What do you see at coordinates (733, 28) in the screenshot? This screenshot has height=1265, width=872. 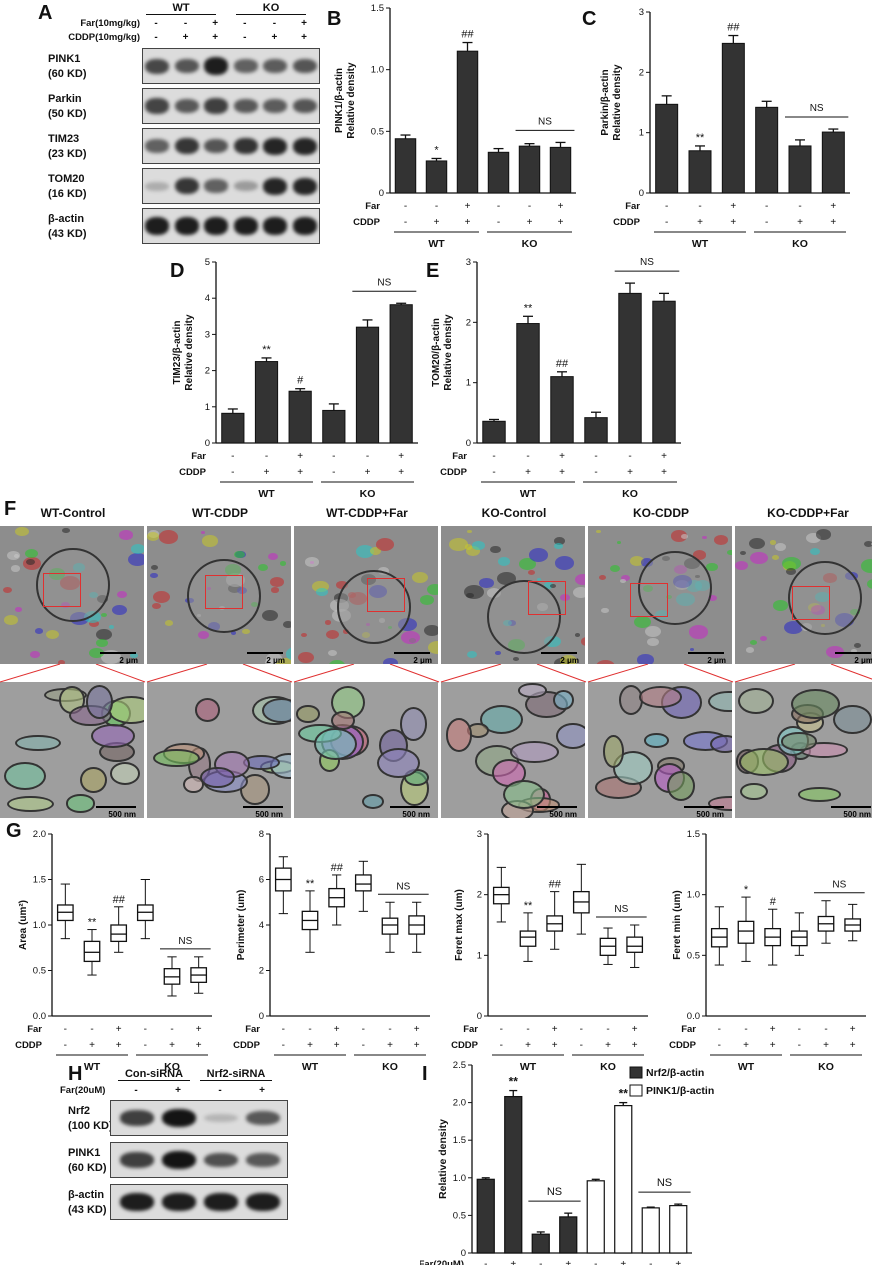 I see `significance-label: ##` at bounding box center [733, 28].